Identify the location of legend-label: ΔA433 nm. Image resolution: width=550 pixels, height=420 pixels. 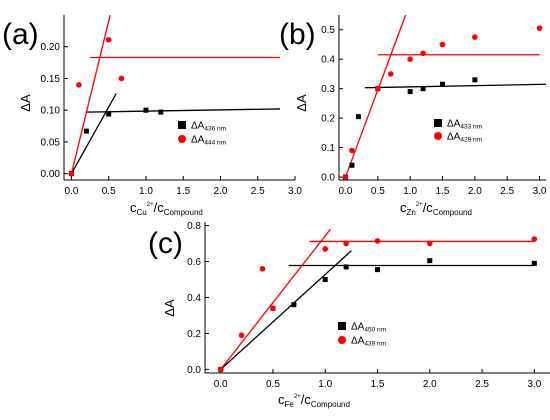
(464, 125).